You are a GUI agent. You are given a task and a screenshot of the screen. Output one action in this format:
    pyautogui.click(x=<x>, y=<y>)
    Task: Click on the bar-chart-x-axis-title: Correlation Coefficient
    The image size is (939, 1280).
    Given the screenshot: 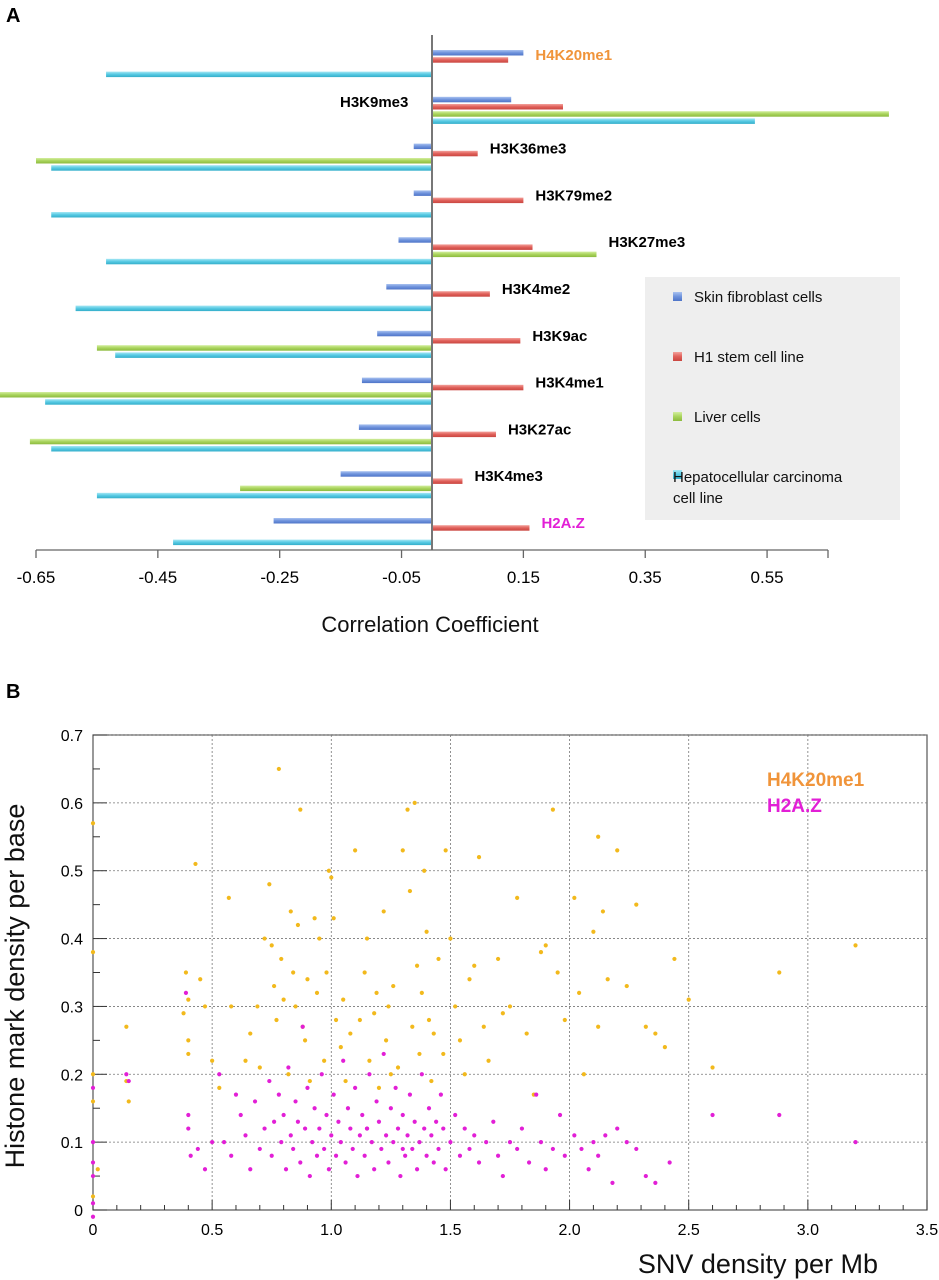 What is the action you would take?
    pyautogui.click(x=429, y=624)
    